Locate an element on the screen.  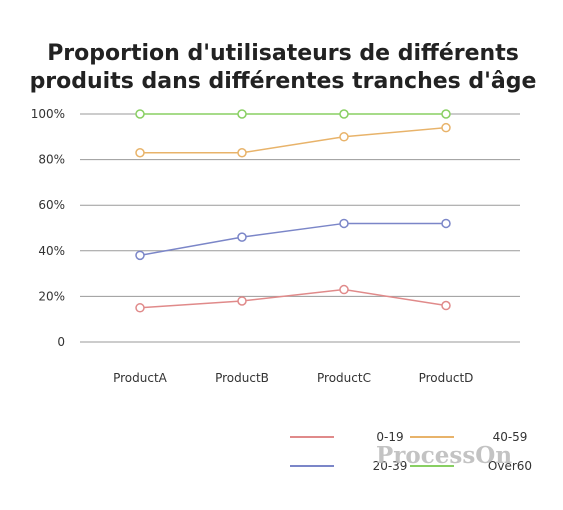
chart-title-line-1: Proportion d'utilisateurs de différents is located at coordinates (283, 53).